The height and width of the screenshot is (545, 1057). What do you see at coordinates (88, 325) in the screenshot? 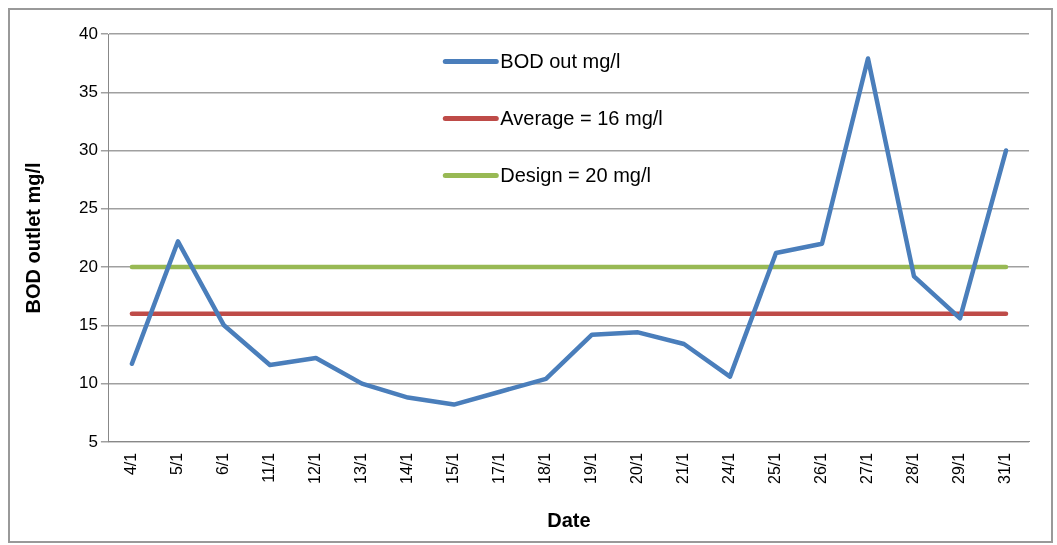
I see `y-tick-label: 15` at bounding box center [88, 325].